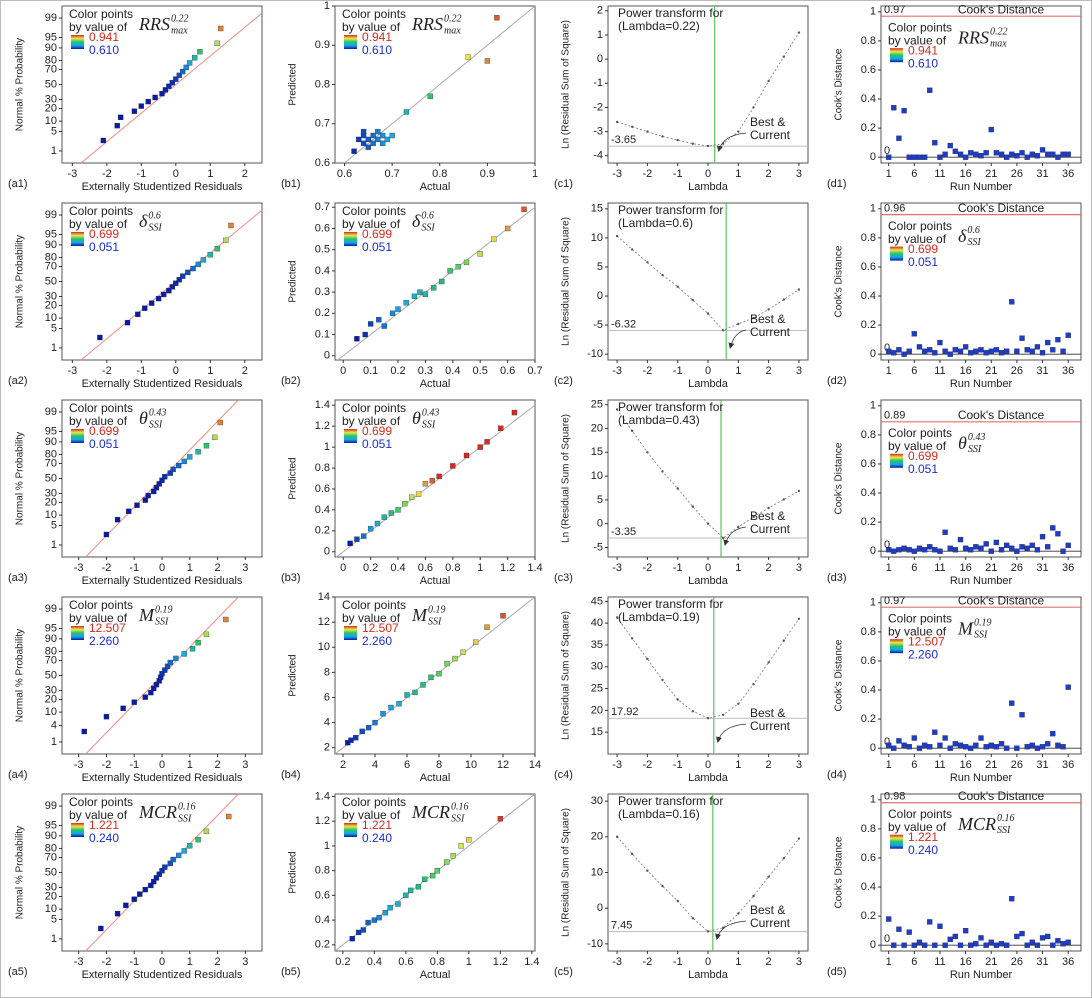  What do you see at coordinates (1017, 568) in the screenshot?
I see `x-tick-label: 26` at bounding box center [1017, 568].